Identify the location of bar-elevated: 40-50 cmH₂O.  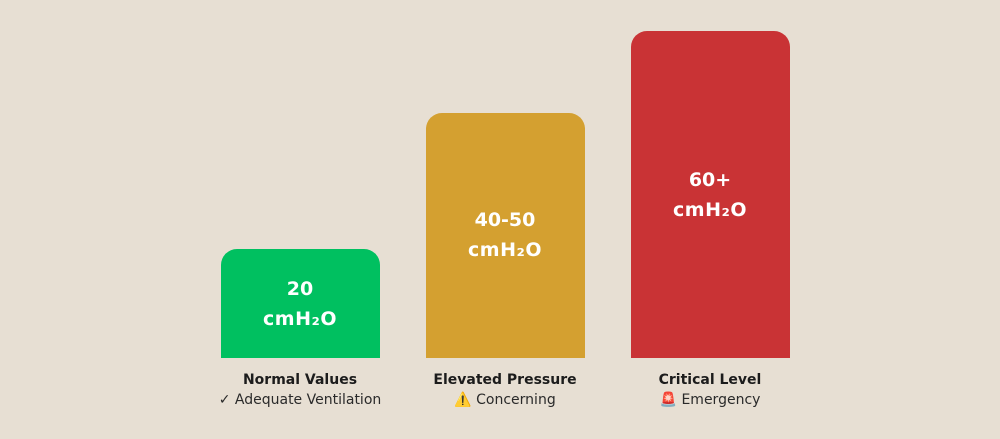
(505, 235).